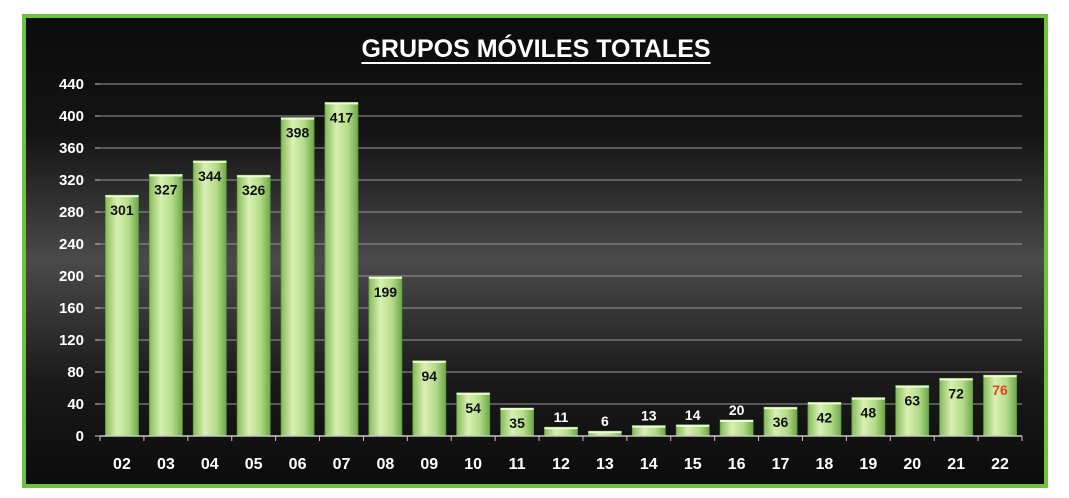 The height and width of the screenshot is (498, 1069). What do you see at coordinates (825, 417) in the screenshot?
I see `value-label: 42` at bounding box center [825, 417].